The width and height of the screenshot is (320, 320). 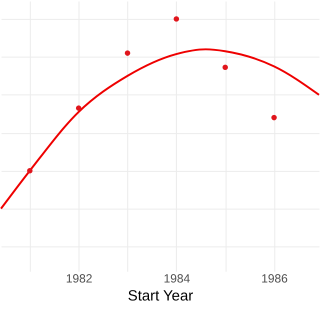 I want to click on x-axis-title: Start Year, so click(x=161, y=296).